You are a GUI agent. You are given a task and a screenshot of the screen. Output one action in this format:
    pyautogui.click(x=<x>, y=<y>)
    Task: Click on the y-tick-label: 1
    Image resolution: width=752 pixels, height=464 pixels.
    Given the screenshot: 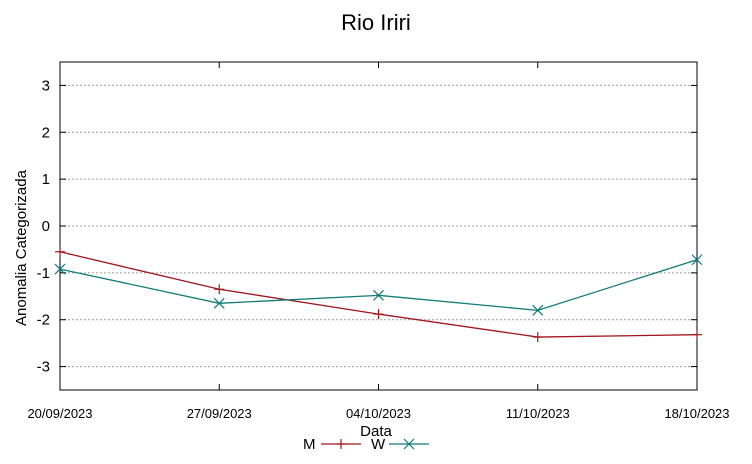 What is the action you would take?
    pyautogui.click(x=46, y=179)
    